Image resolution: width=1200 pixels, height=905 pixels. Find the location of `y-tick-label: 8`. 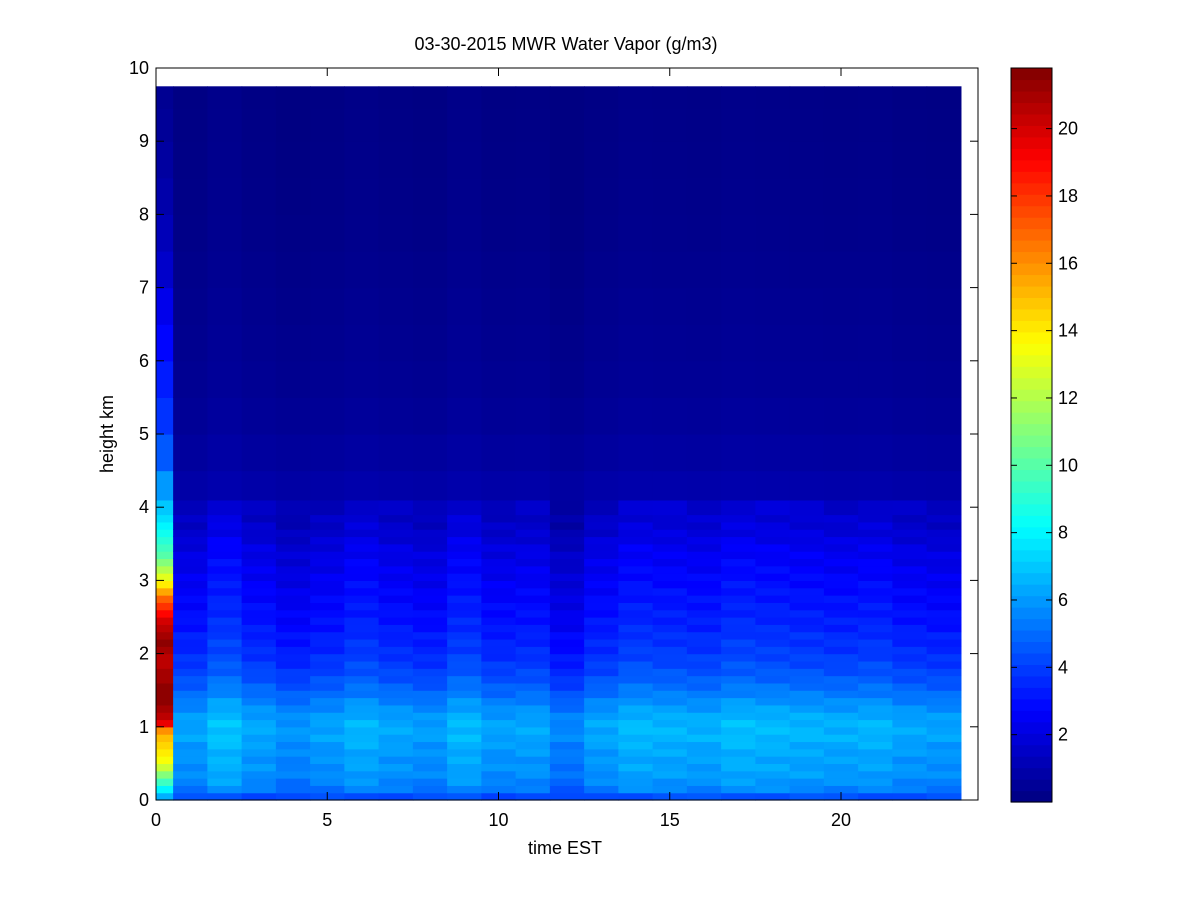

y-tick-label: 8 is located at coordinates (144, 214).